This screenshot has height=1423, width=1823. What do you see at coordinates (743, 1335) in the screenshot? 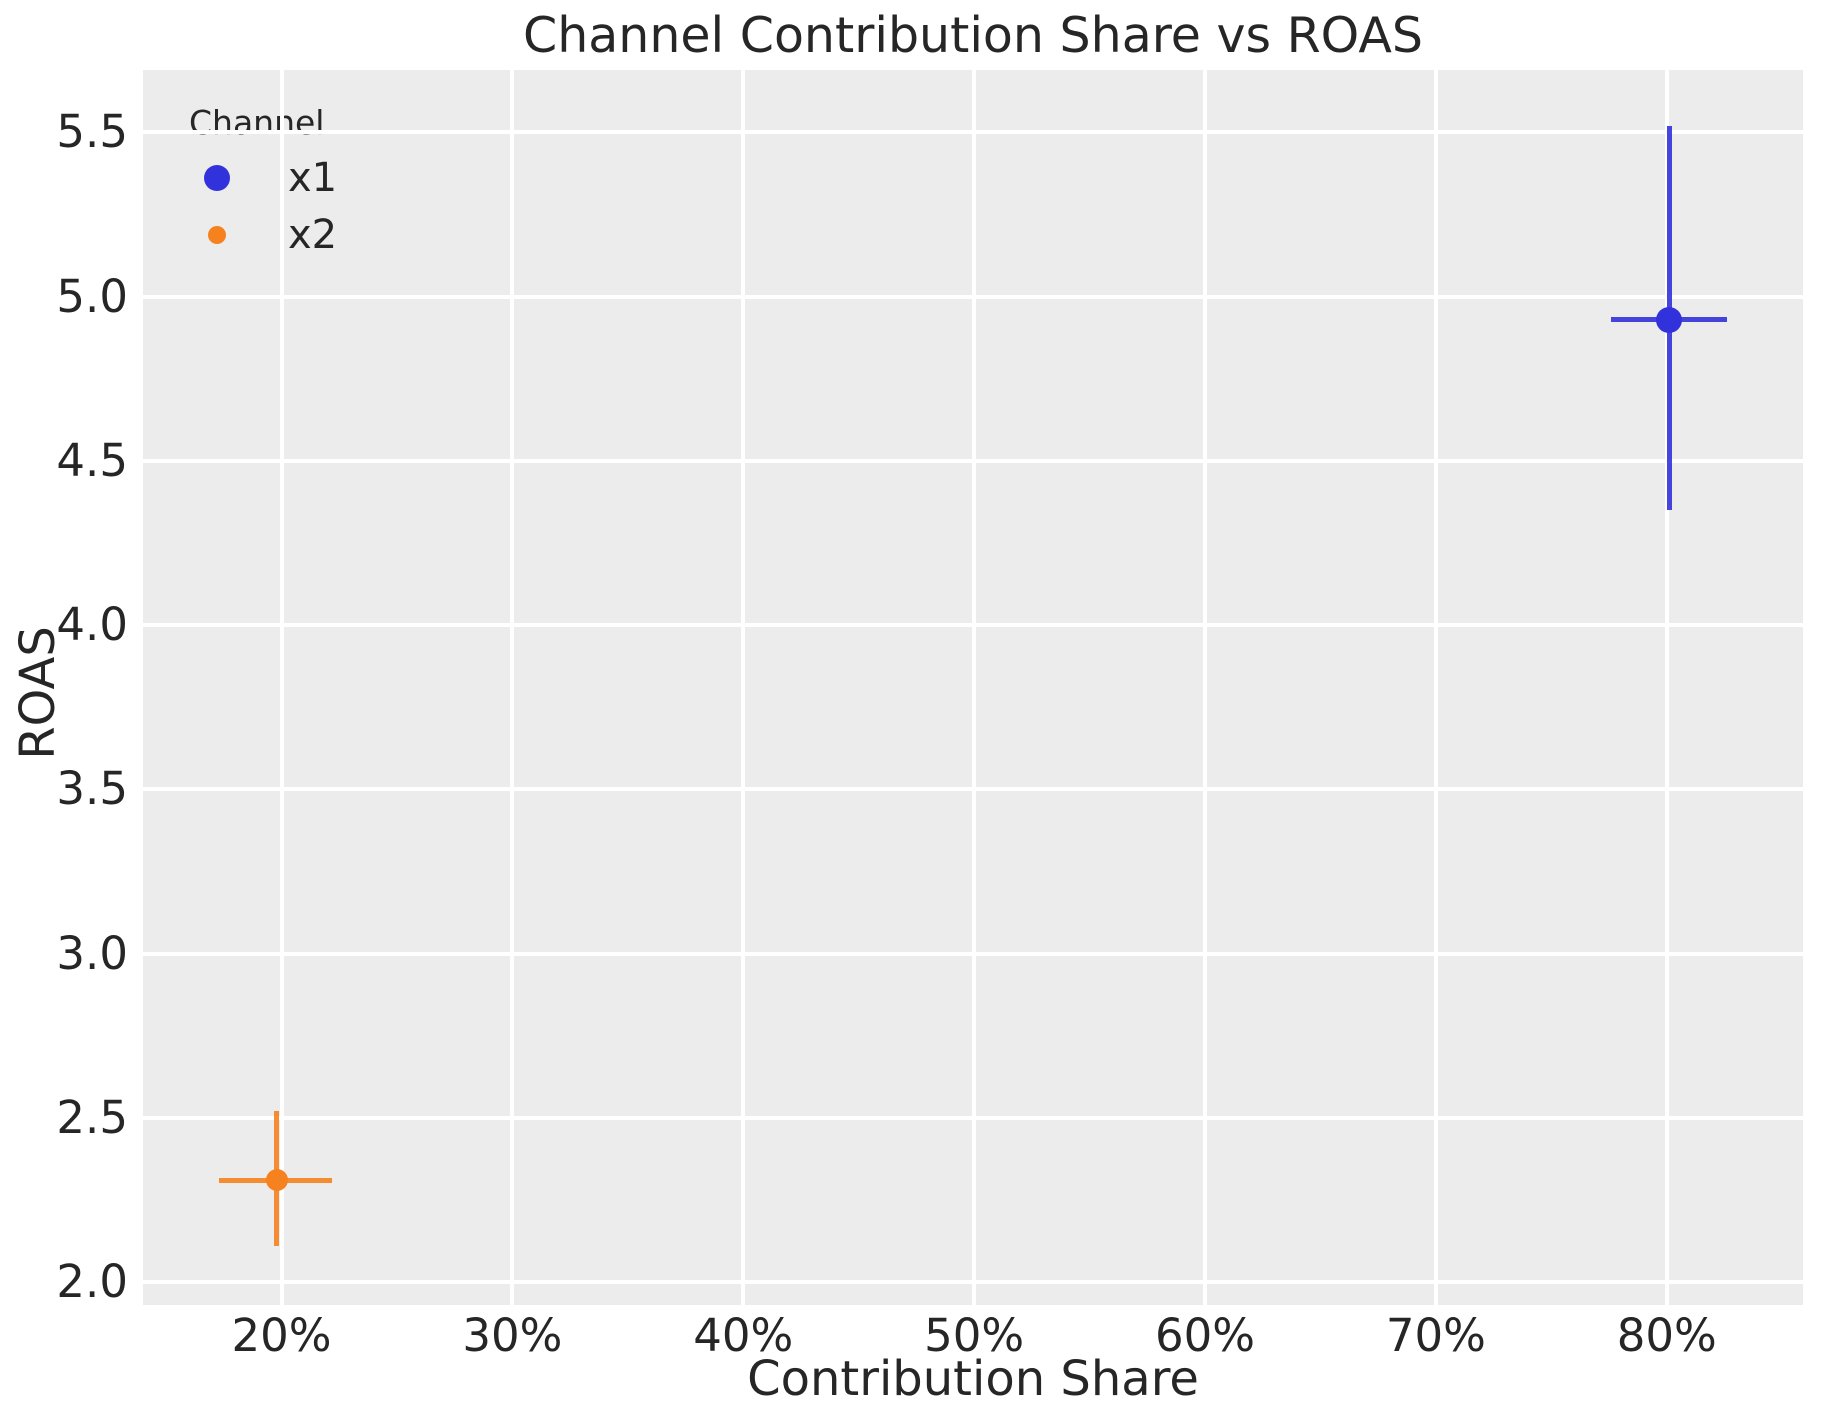
I see `x-tick-label: 40%` at bounding box center [743, 1335].